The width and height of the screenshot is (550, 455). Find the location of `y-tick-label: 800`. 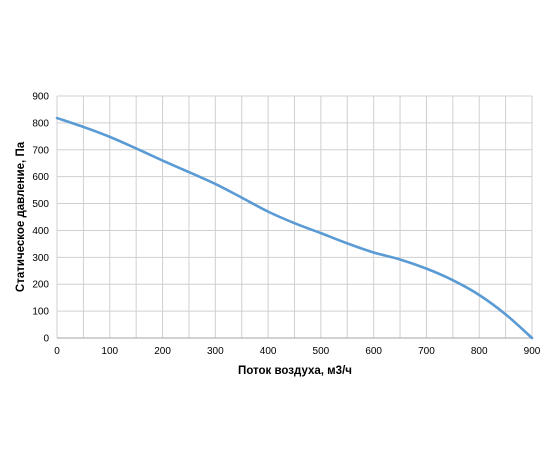

y-tick-label: 800 is located at coordinates (40, 123).